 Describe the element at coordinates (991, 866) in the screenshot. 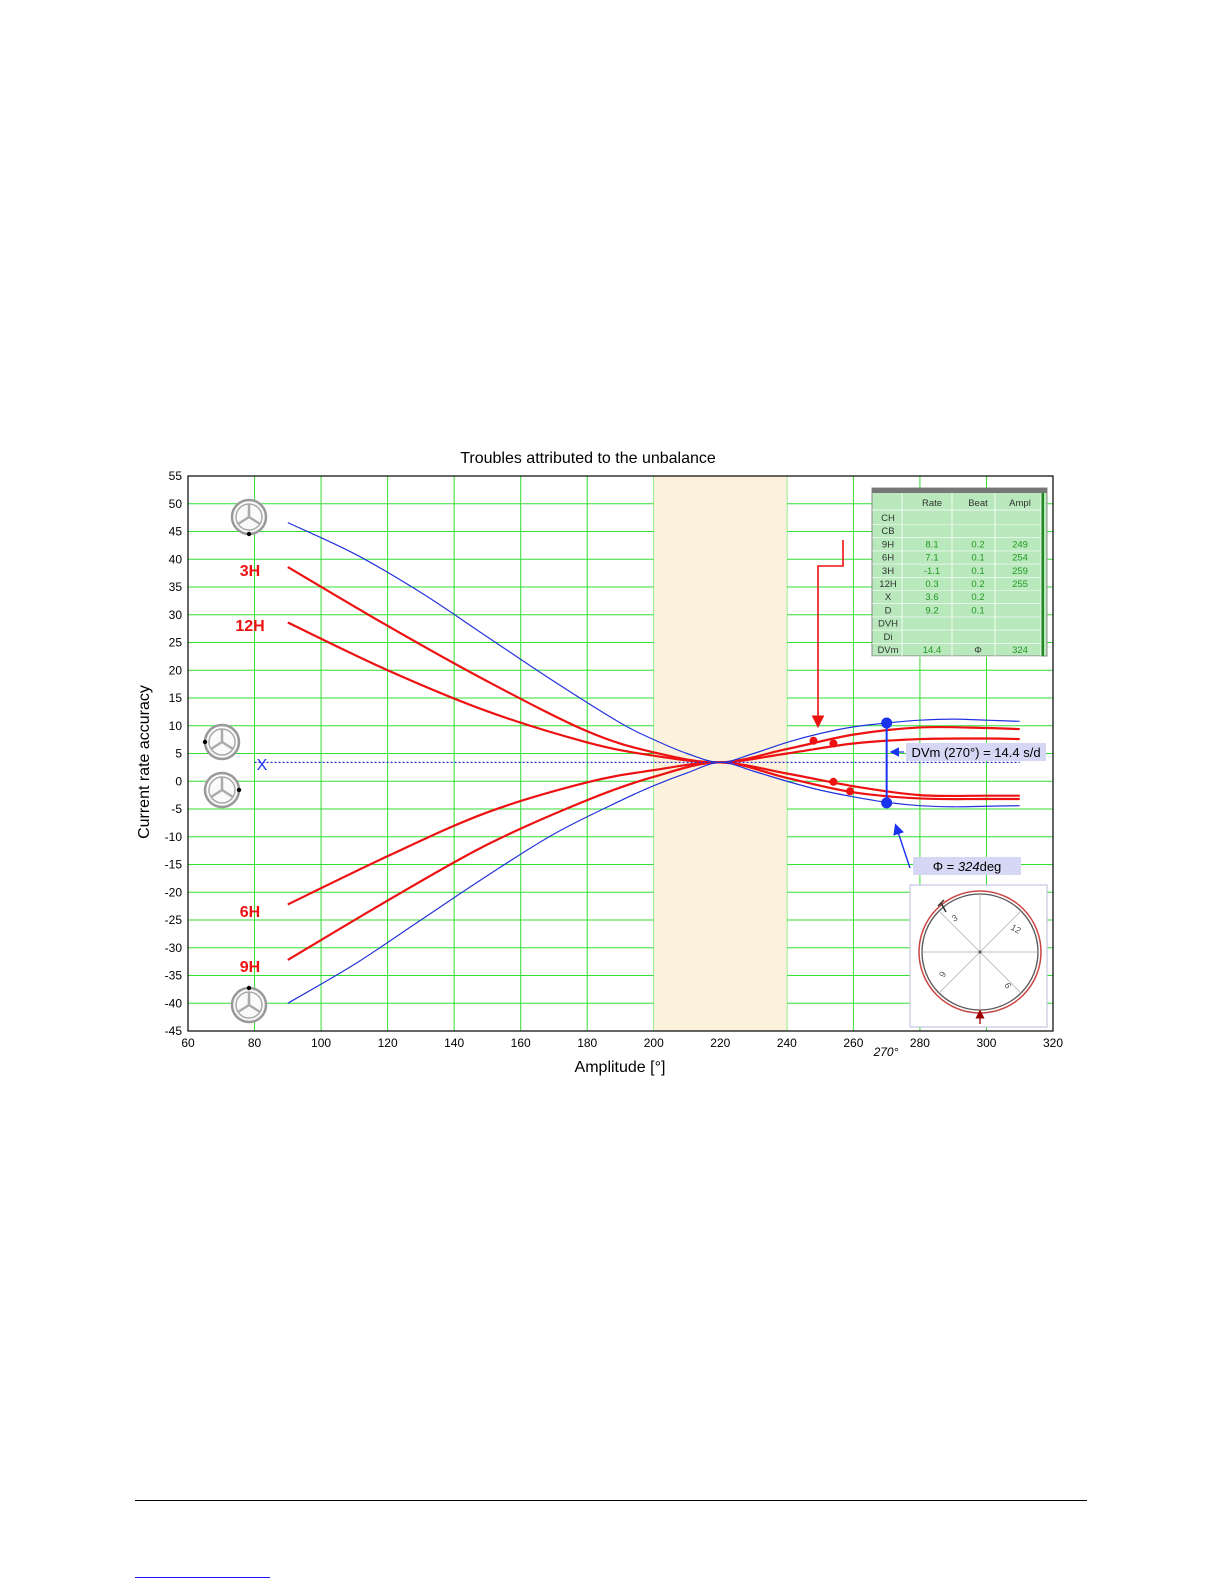

I see `phi-label-suffix: deg` at that location.